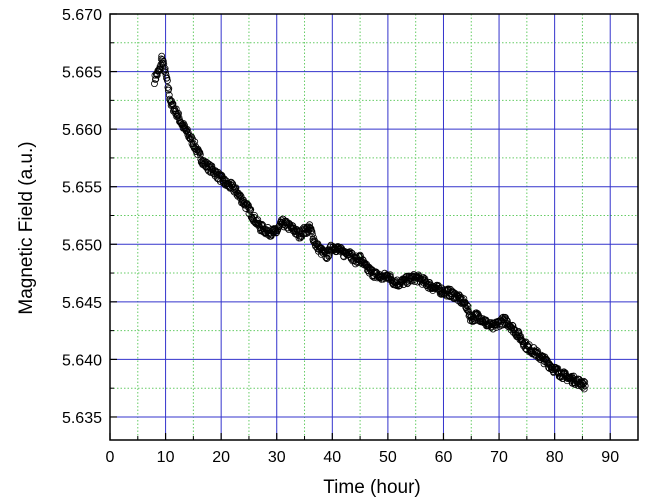  Describe the element at coordinates (371, 487) in the screenshot. I see `x-axis-title: Time (hour)` at that location.